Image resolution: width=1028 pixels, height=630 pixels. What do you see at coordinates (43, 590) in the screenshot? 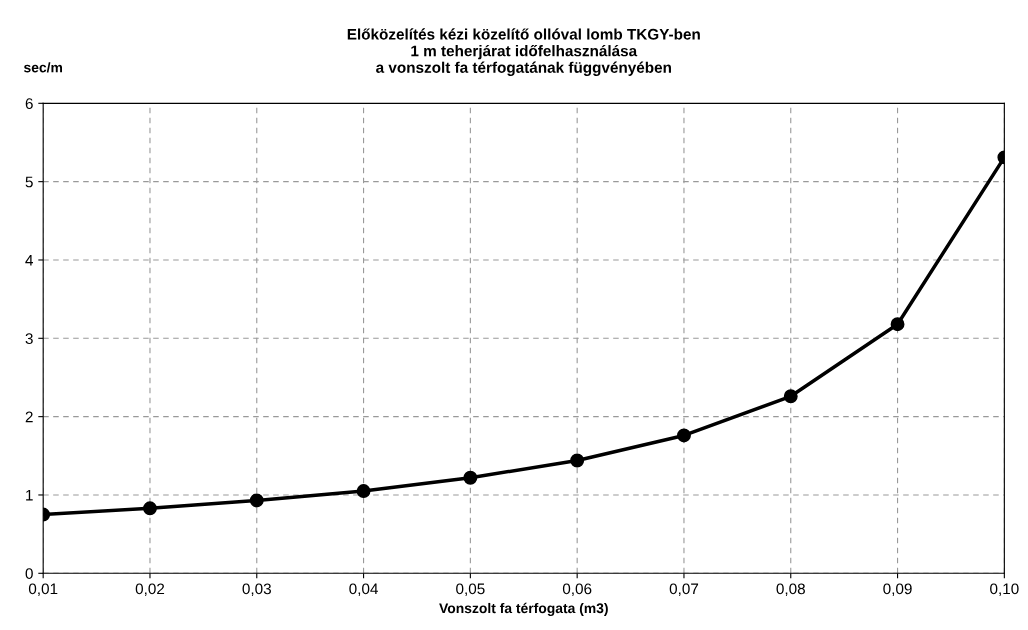
I see `x-tick-label: 0,01` at bounding box center [43, 590].